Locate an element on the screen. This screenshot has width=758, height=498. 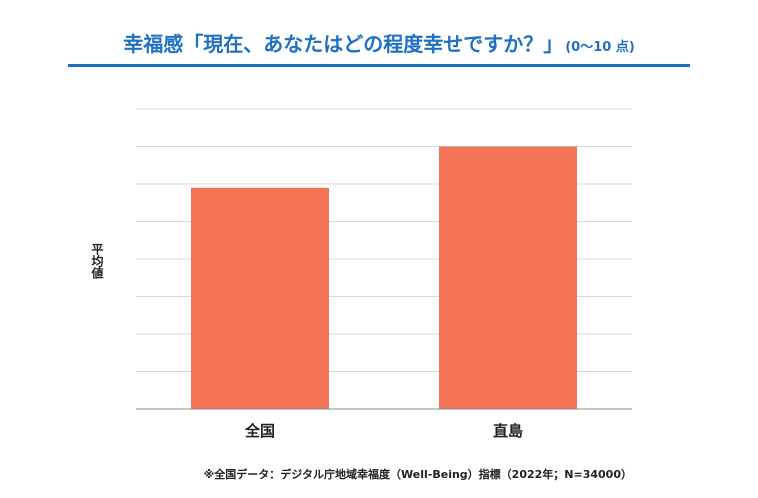
title-underline is located at coordinates (379, 65).